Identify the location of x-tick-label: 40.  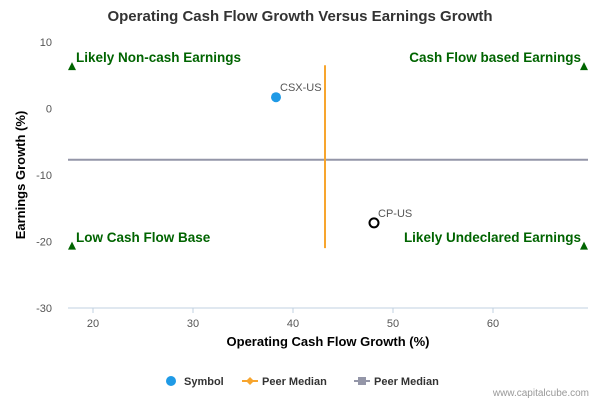
(293, 324).